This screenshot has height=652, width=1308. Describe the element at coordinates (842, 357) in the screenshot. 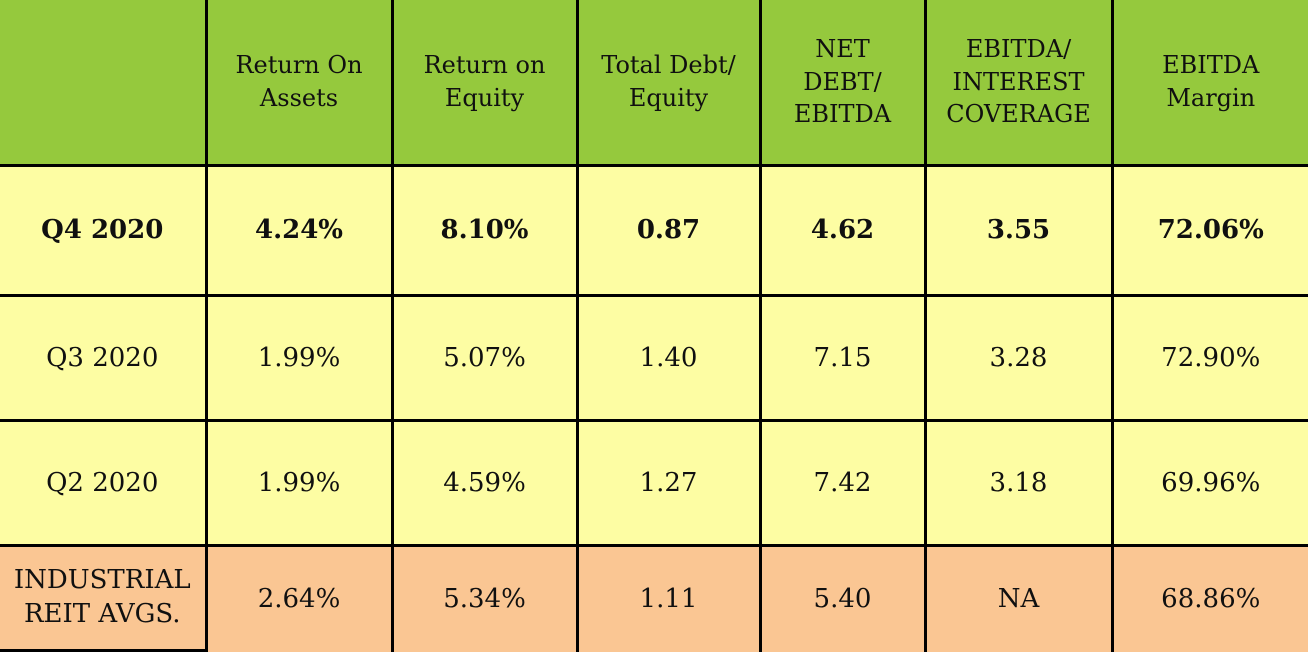

I see `table-cell: 7.15` at that location.